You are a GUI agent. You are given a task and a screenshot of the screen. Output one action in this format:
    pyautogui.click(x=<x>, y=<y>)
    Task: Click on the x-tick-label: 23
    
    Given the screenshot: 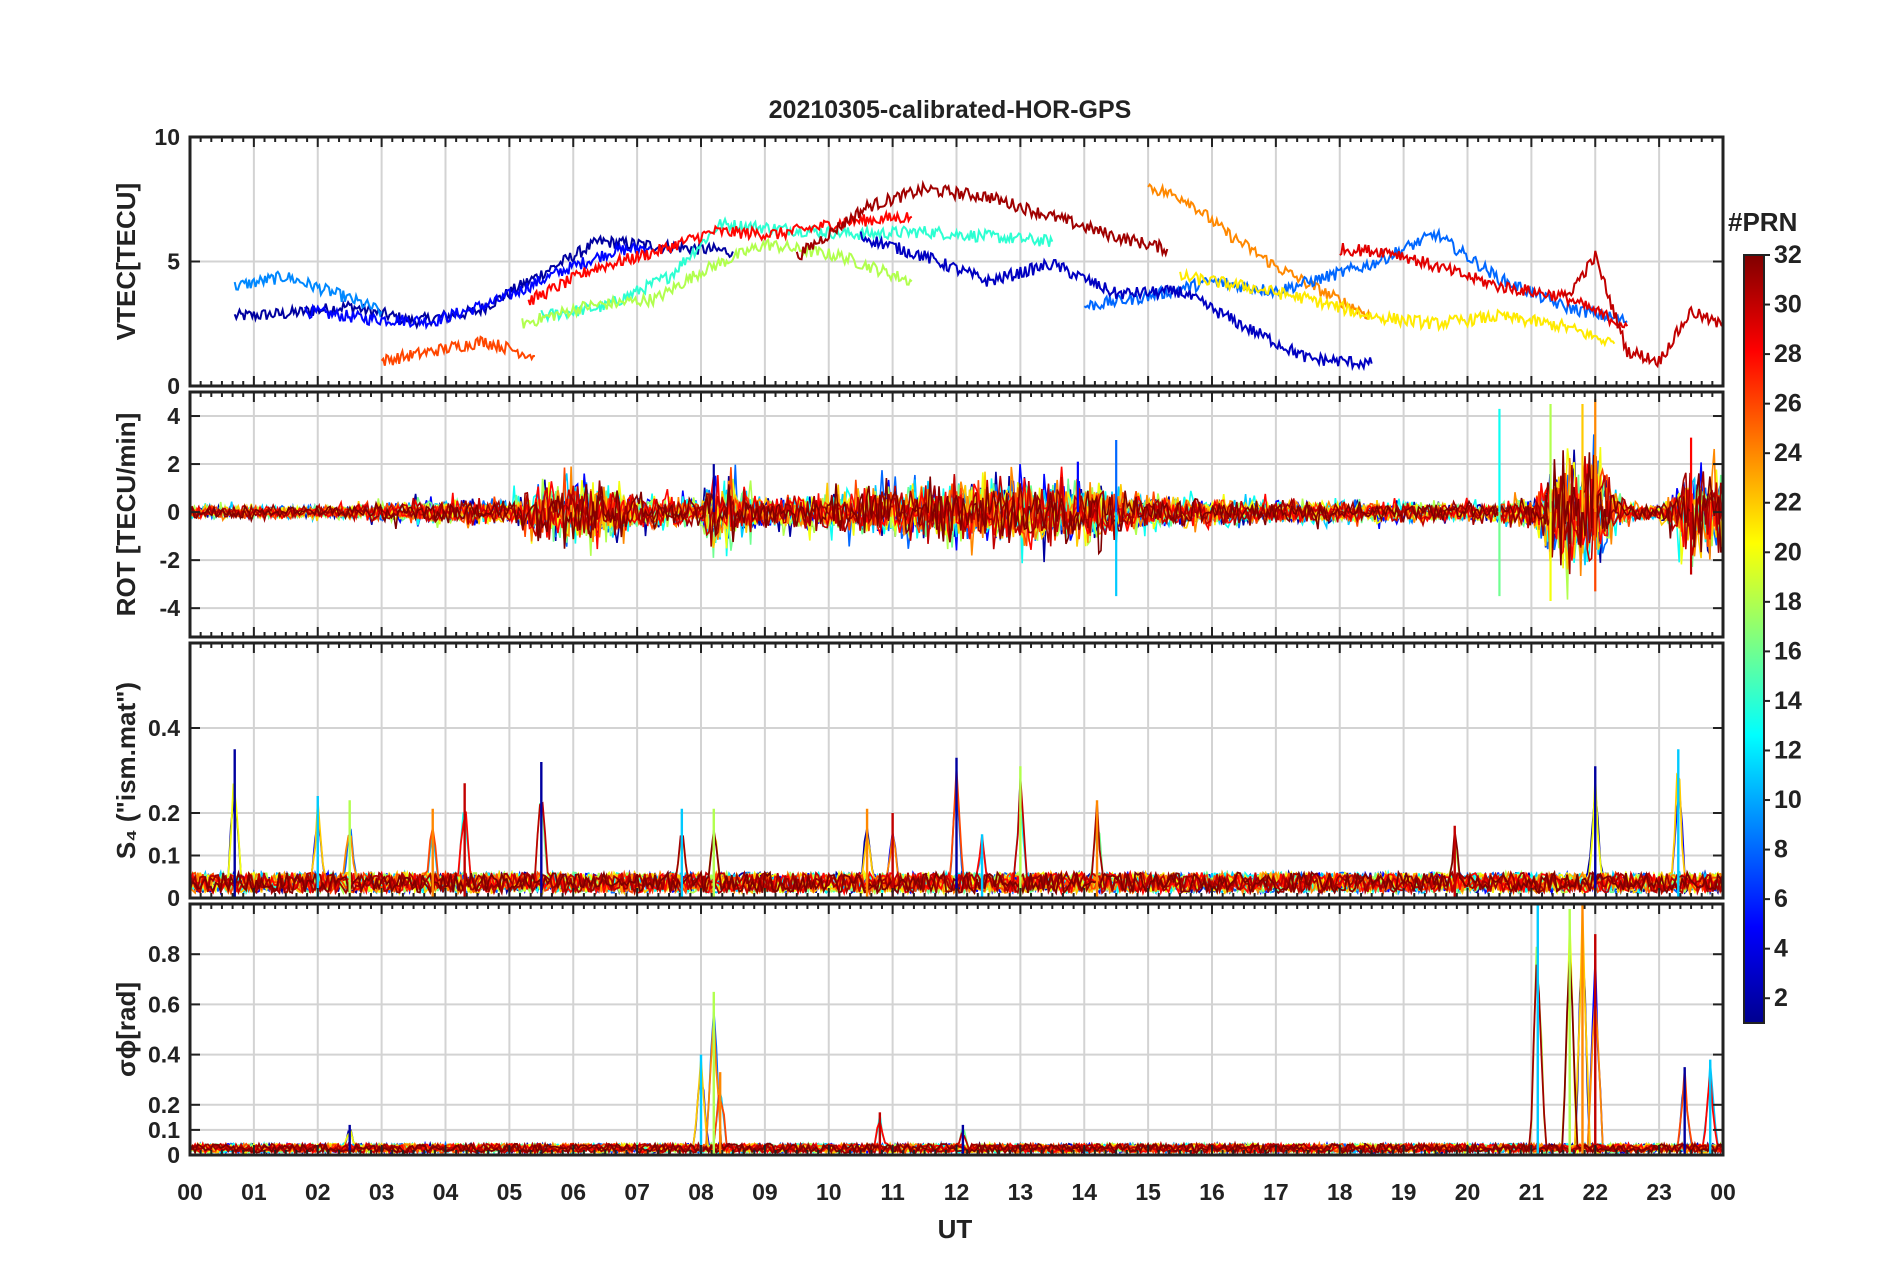 What is the action you would take?
    pyautogui.click(x=1659, y=1192)
    